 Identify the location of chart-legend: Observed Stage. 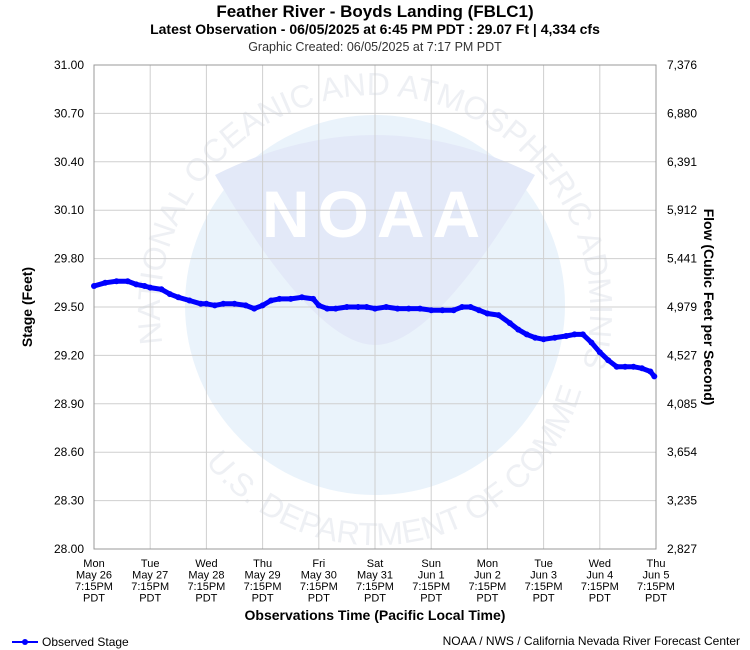
(70, 642).